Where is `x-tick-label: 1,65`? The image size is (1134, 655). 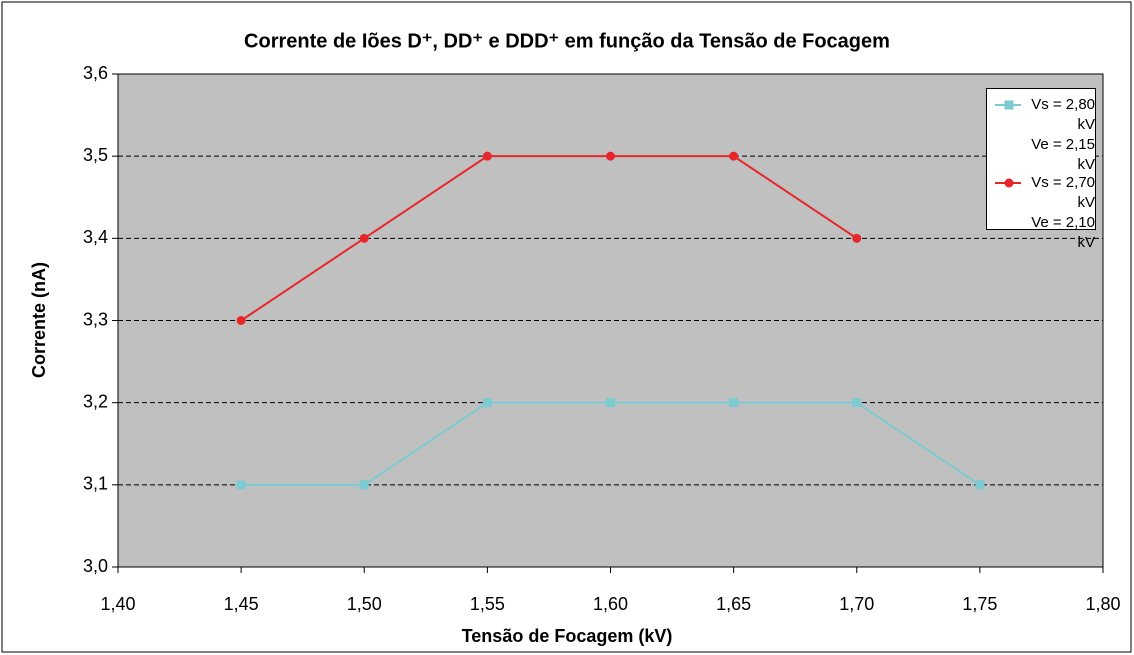
x-tick-label: 1,65 is located at coordinates (733, 604).